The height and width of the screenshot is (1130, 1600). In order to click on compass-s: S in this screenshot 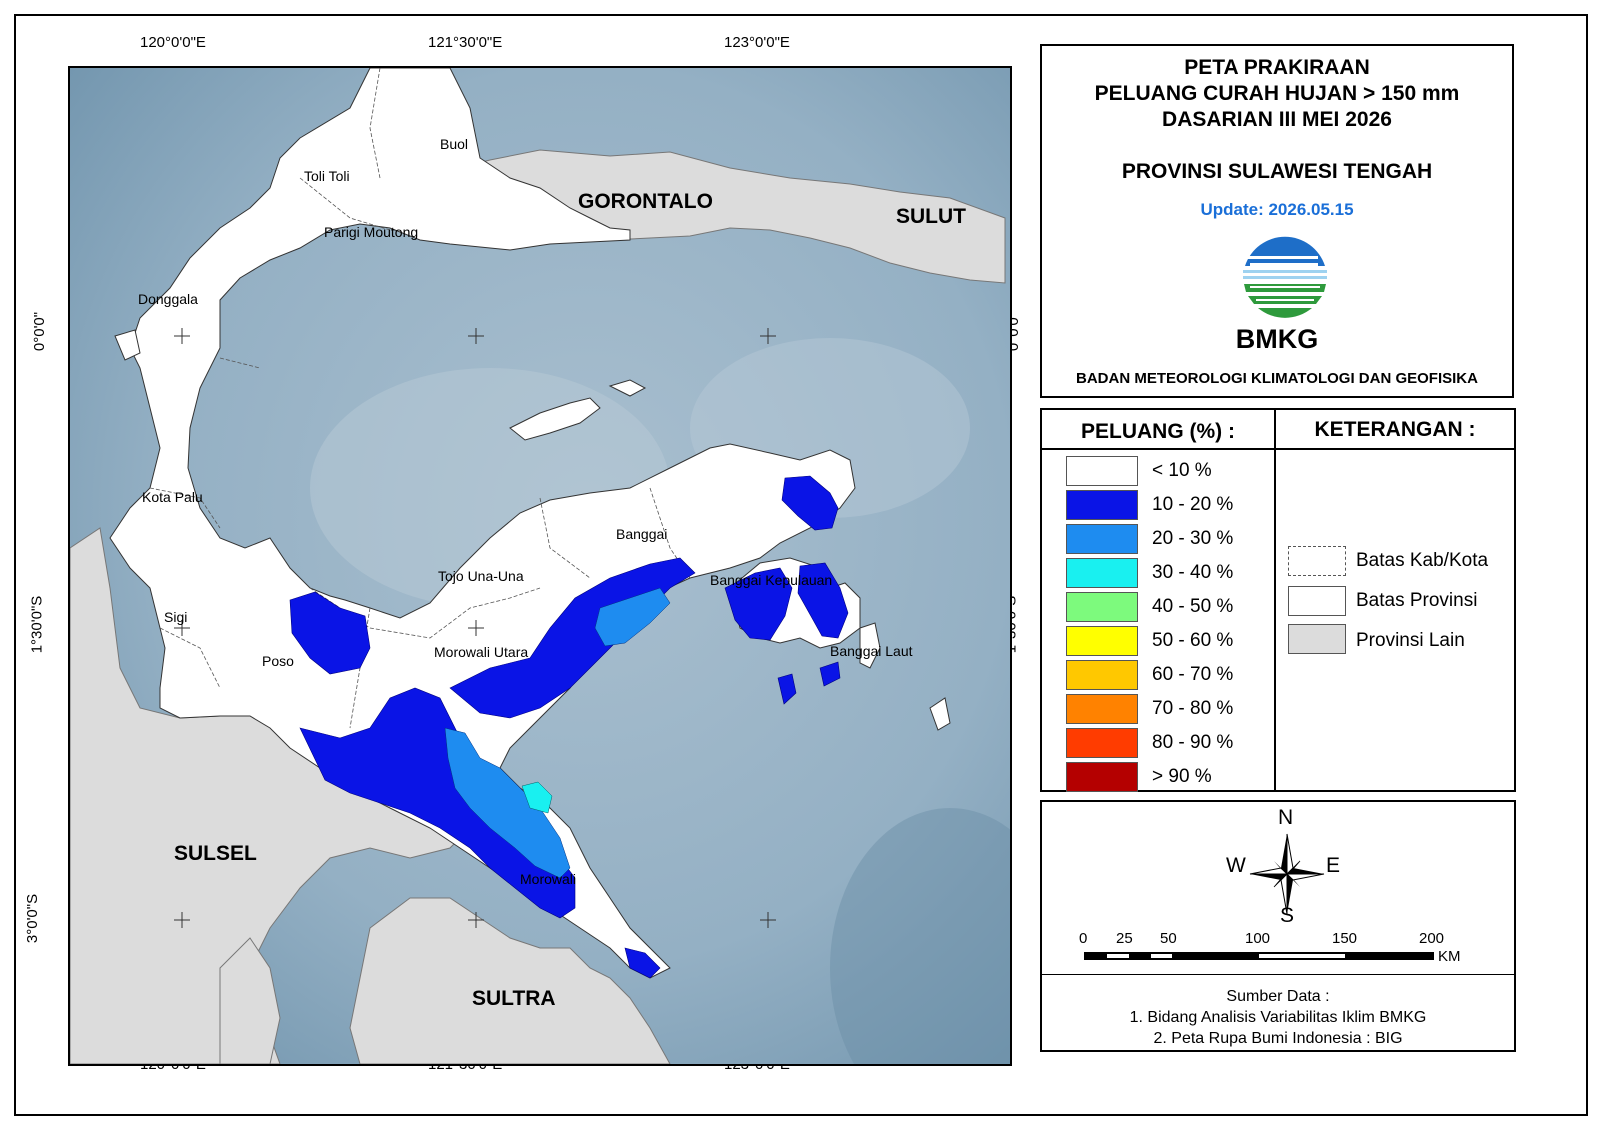, I will do `click(1287, 915)`.